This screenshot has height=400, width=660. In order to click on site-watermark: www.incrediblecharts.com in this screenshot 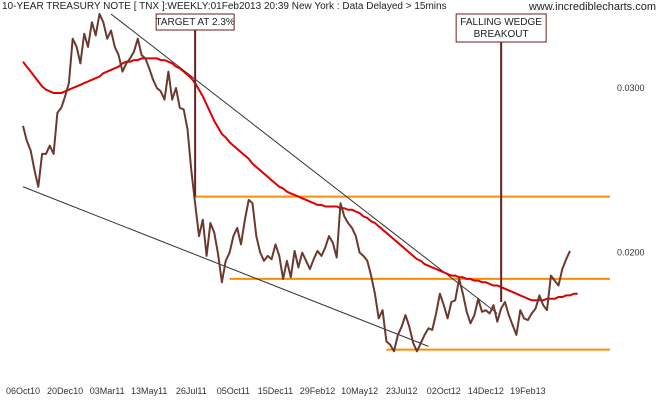, I will do `click(592, 7)`.